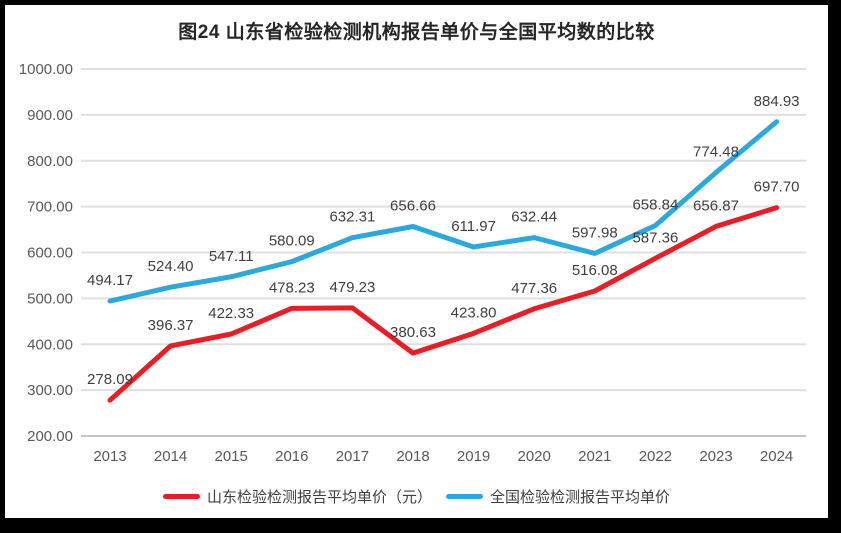 This screenshot has width=841, height=533. I want to click on x-tick-label: 2022, so click(655, 456).